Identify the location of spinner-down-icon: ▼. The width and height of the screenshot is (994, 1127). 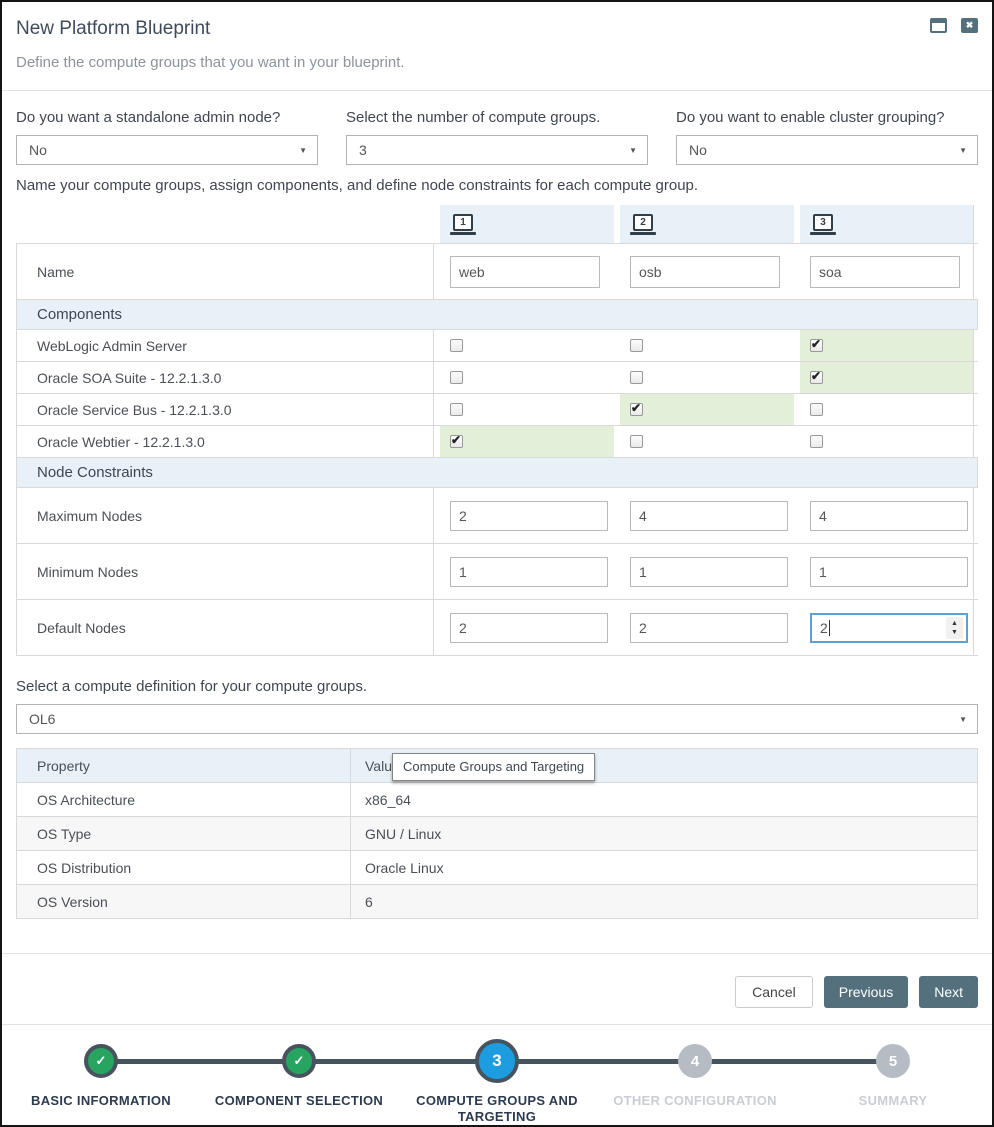
(954, 632).